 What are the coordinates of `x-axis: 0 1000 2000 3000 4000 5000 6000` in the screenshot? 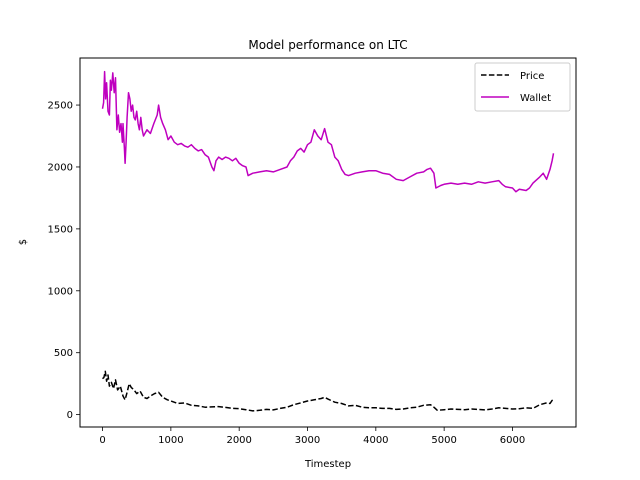 It's located at (312, 436).